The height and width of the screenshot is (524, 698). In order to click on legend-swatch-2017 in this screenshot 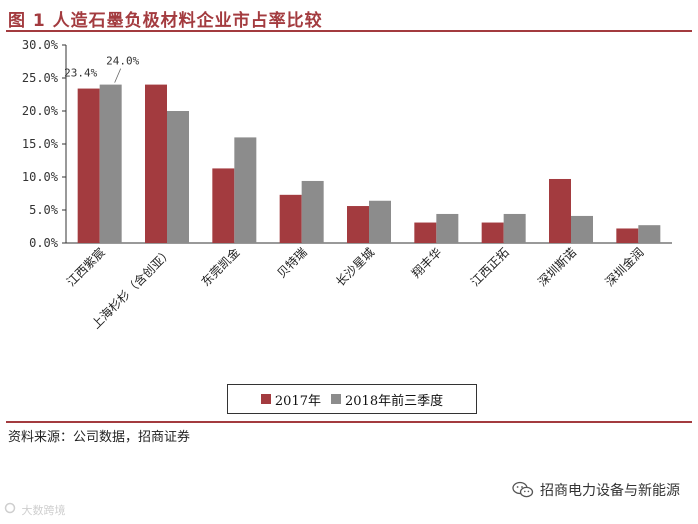, I will do `click(265, 399)`.